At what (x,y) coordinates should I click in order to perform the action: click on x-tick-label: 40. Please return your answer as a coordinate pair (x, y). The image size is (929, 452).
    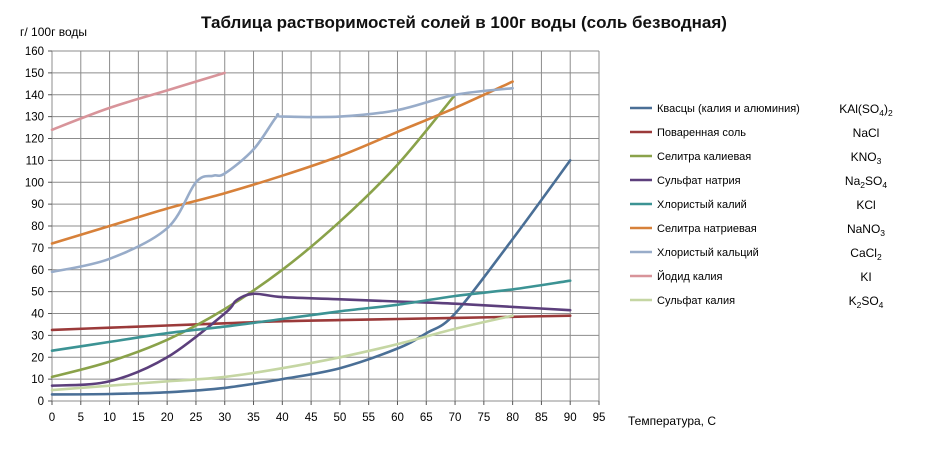
    Looking at the image, I should click on (282, 418).